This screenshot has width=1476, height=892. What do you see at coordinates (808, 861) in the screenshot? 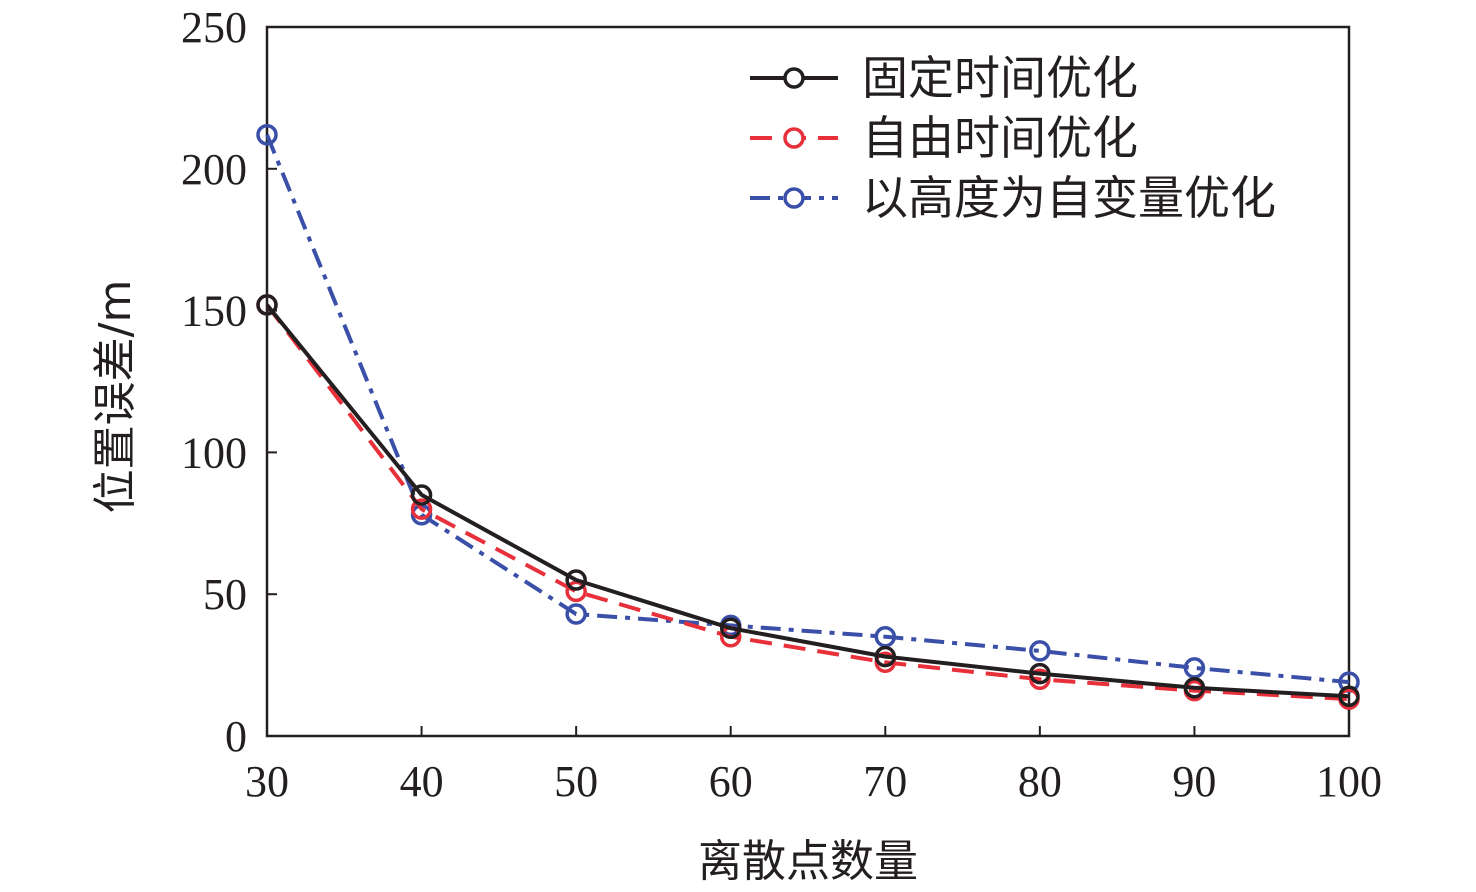
I see `x-axis-title: 离散点数量` at bounding box center [808, 861].